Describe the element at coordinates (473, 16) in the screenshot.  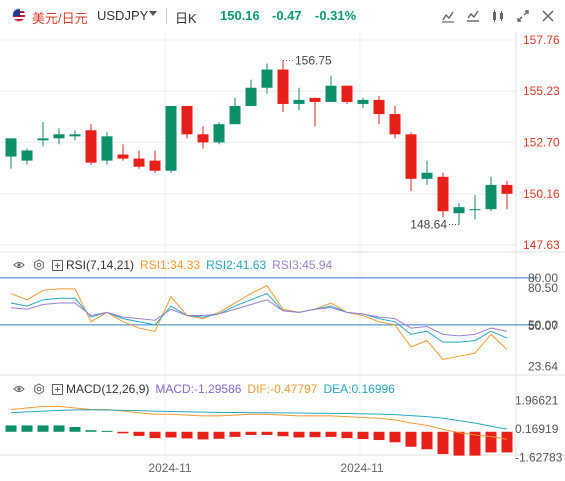
I see `chart-style-icon` at that location.